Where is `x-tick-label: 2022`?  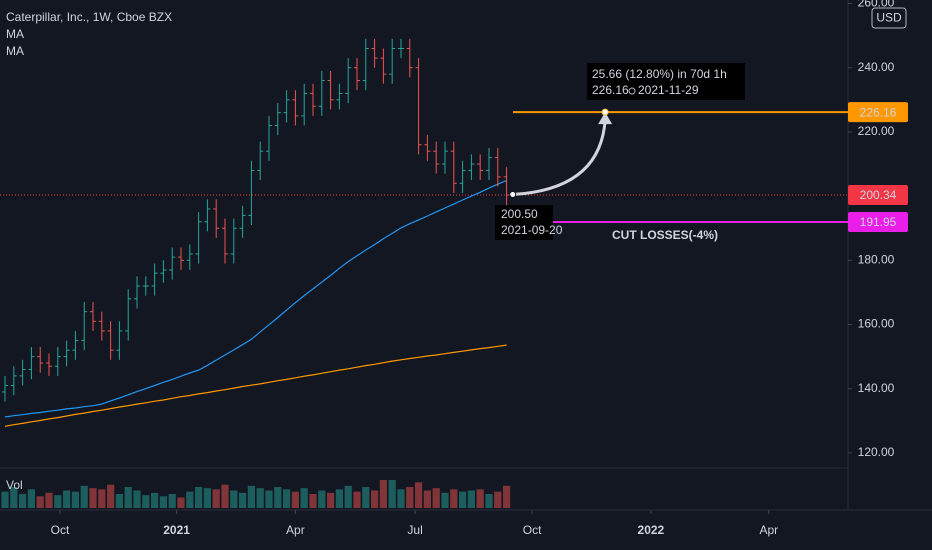
x-tick-label: 2022 is located at coordinates (651, 530).